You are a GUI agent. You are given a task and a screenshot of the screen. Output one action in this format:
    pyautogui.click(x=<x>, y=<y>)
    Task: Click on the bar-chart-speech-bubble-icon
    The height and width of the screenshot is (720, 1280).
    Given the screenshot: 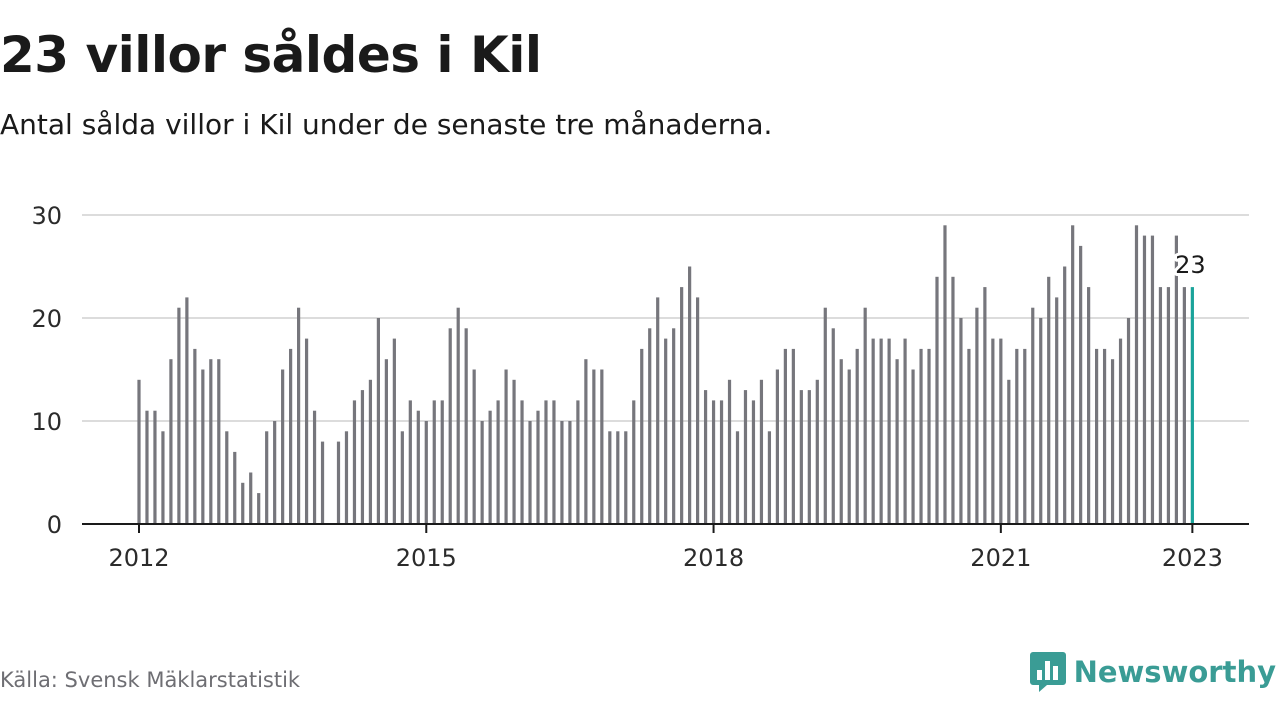 What is the action you would take?
    pyautogui.click(x=1047, y=672)
    